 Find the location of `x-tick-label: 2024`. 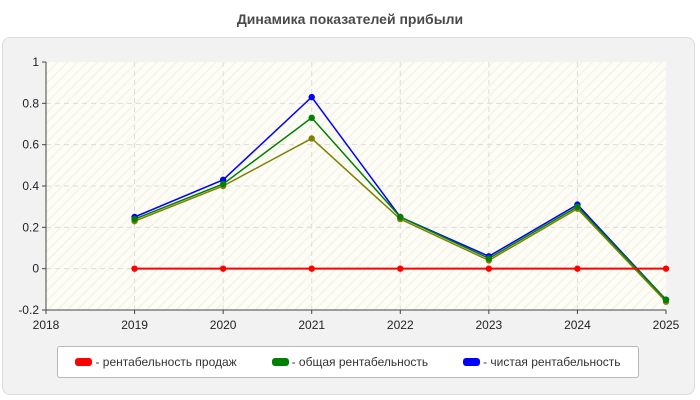

x-tick-label: 2024 is located at coordinates (577, 325).